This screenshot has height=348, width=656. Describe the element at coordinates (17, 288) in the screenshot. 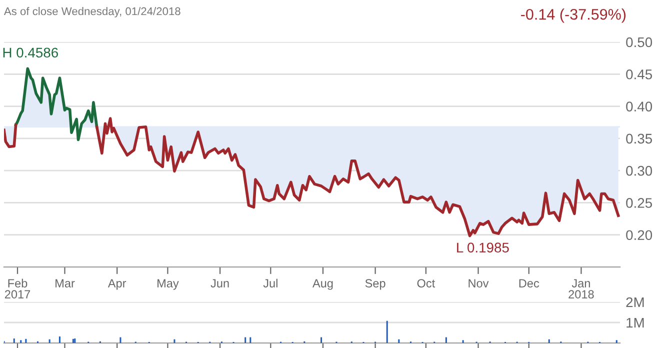

I see `x-tick-label: Feb 2017` at that location.